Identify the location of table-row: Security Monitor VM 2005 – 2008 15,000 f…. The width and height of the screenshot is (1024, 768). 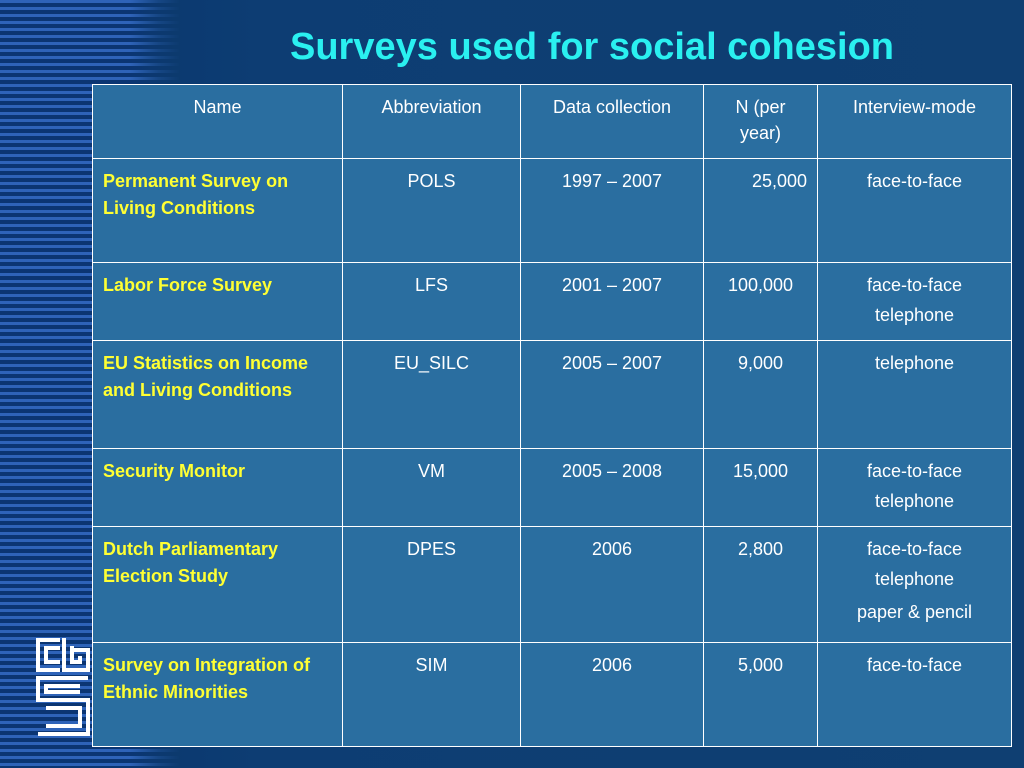
(552, 487).